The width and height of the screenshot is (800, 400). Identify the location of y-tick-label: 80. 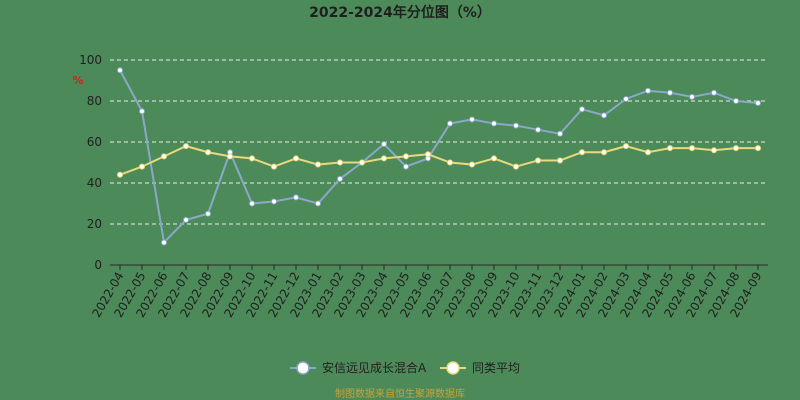
(94, 101).